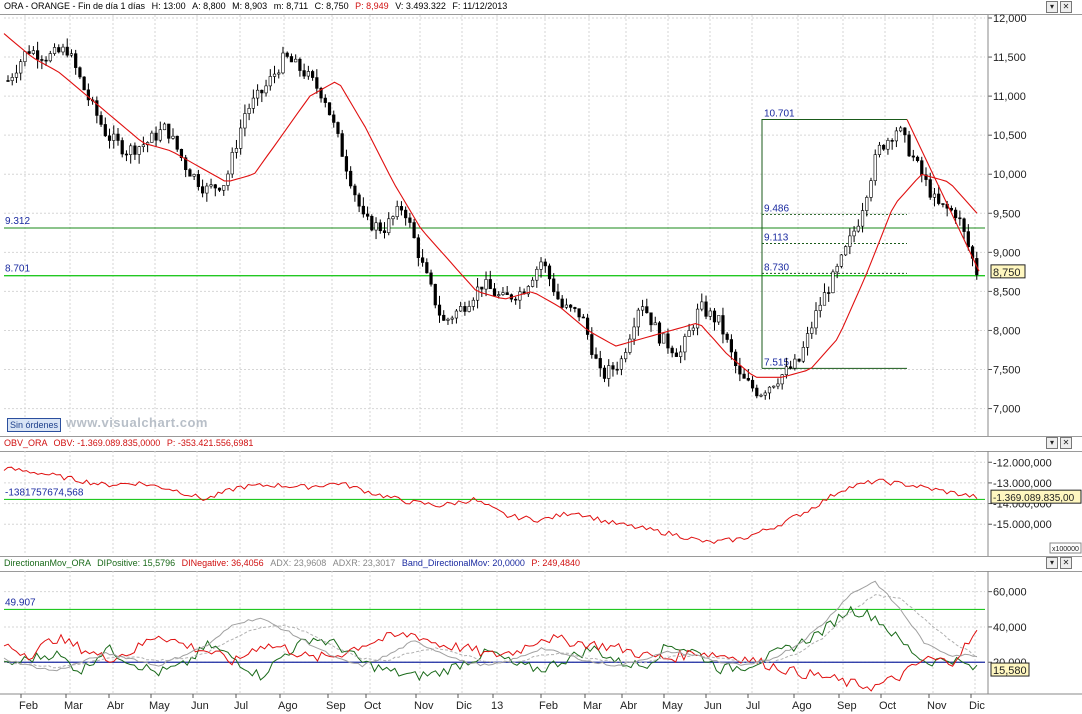  I want to click on scale-tag-box, so click(1065, 548).